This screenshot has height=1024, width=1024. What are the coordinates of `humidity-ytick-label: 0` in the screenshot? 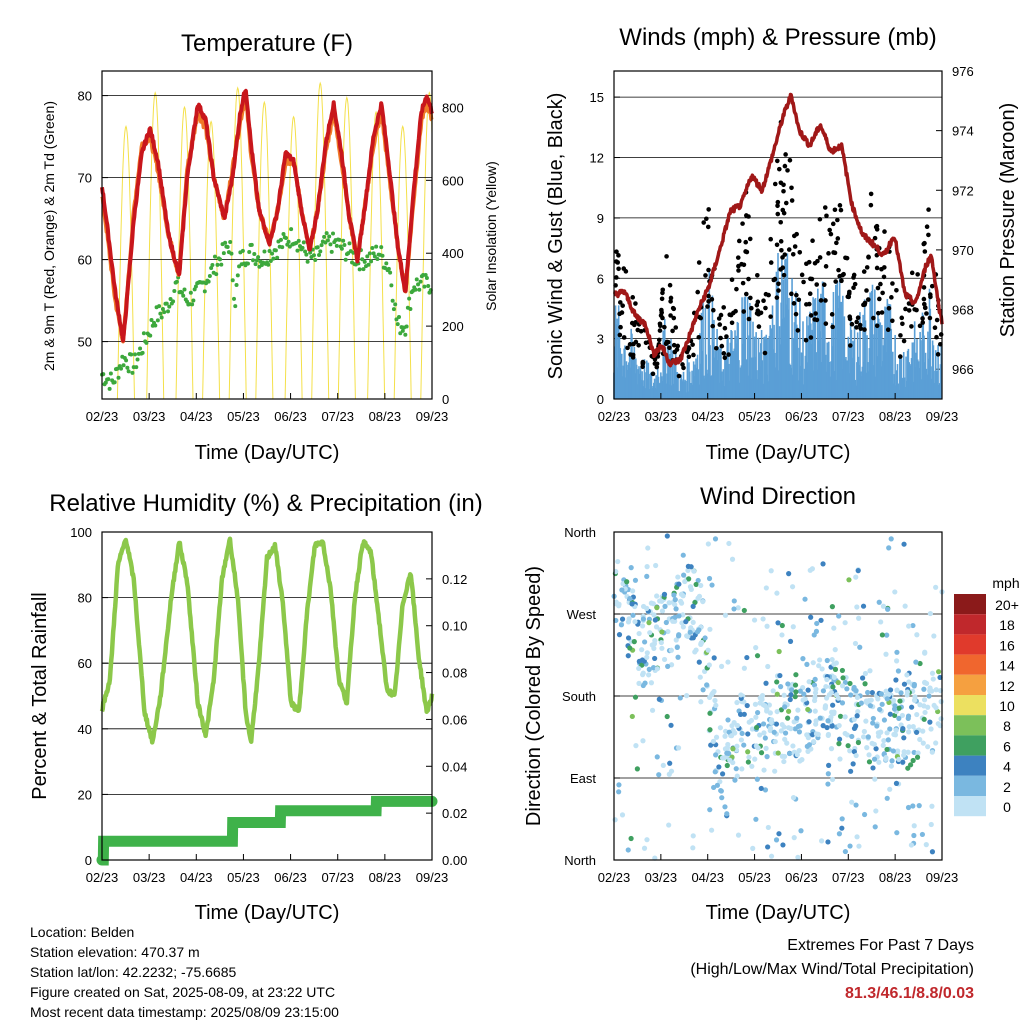 It's located at (88, 860).